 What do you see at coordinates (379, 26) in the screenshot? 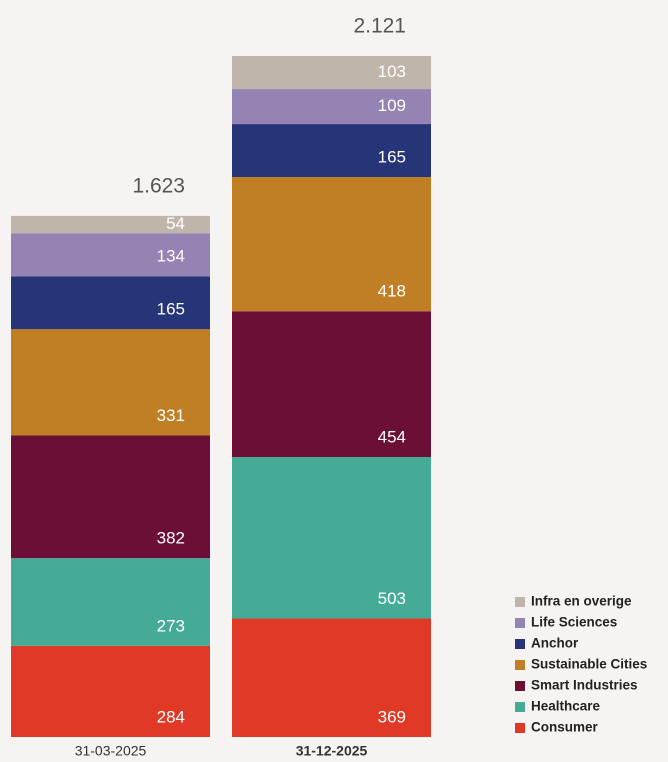
I see `total-label: 2.121` at bounding box center [379, 26].